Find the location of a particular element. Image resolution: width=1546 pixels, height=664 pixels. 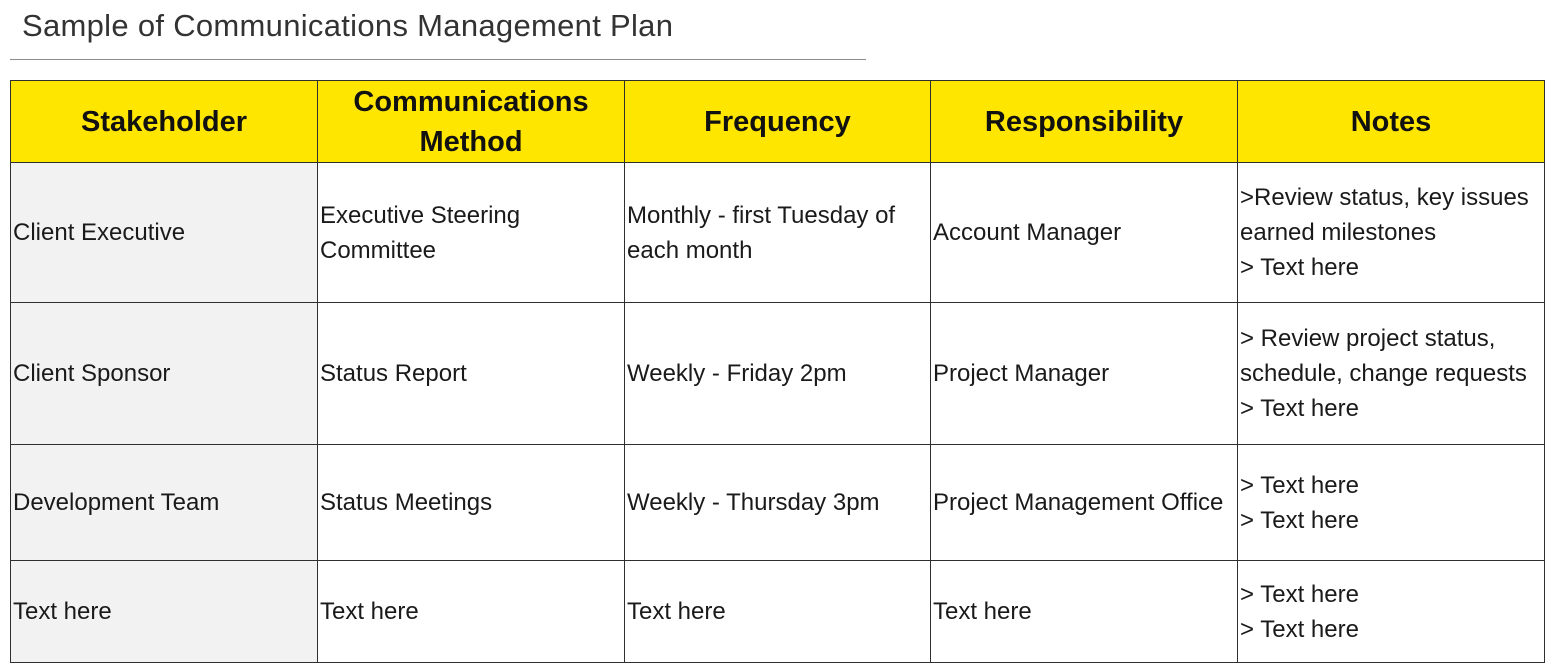

responsibility-cell: Project Management Office is located at coordinates (1084, 502).